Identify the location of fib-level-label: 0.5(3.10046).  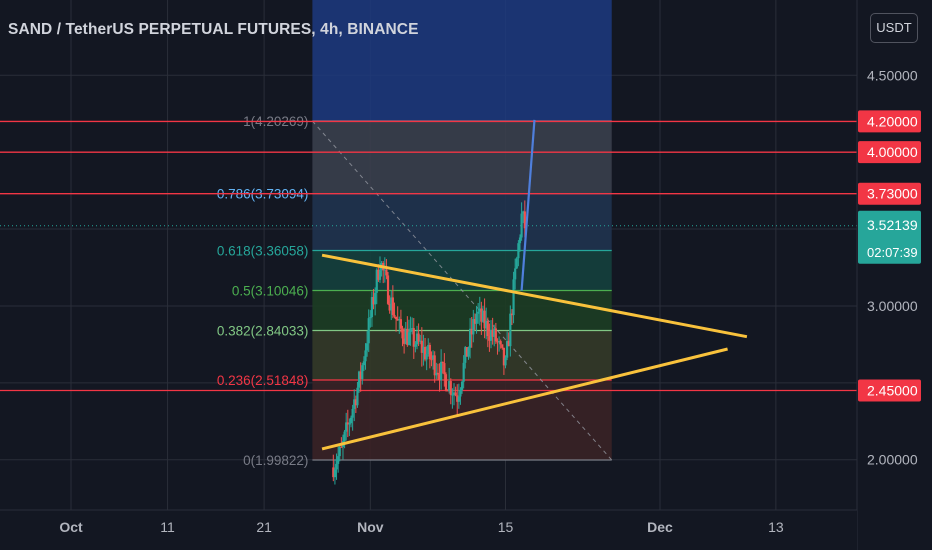
(270, 290).